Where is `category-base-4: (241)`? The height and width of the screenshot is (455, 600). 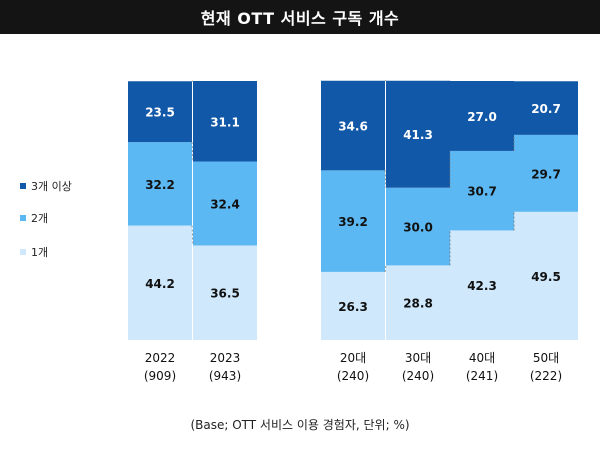 category-base-4: (241) is located at coordinates (482, 376).